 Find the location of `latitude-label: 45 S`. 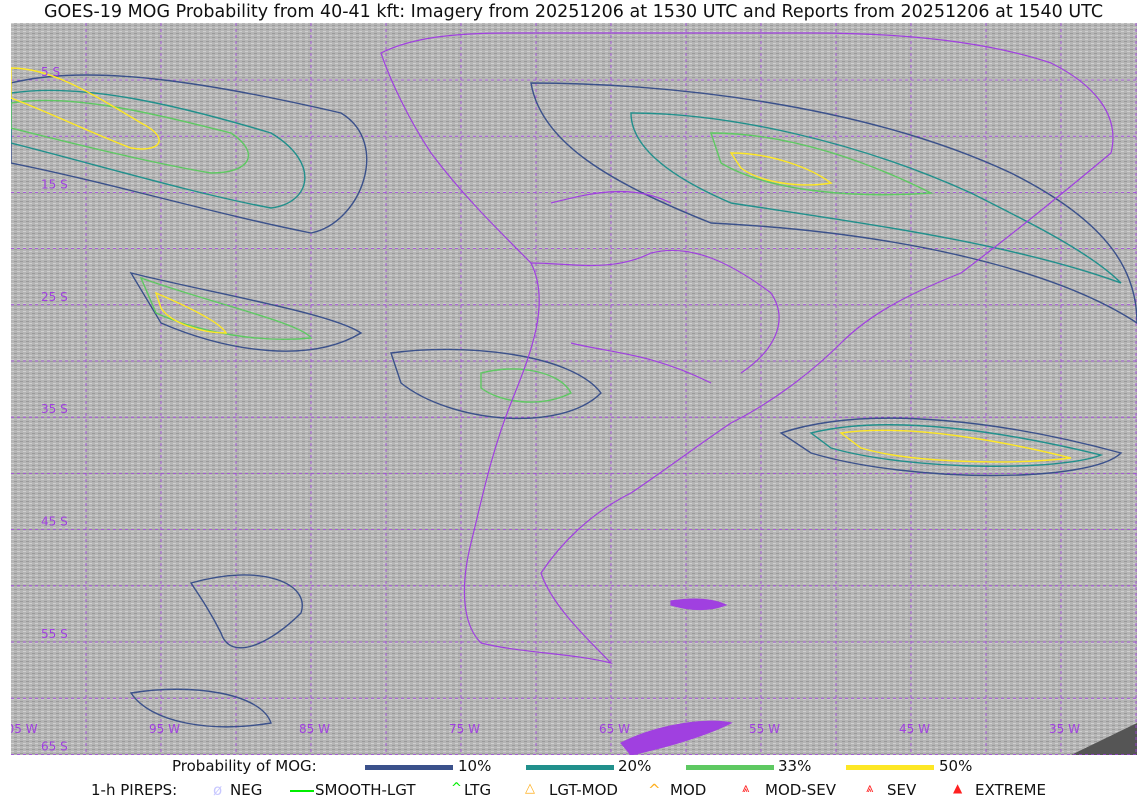

latitude-label: 45 S is located at coordinates (54, 522).